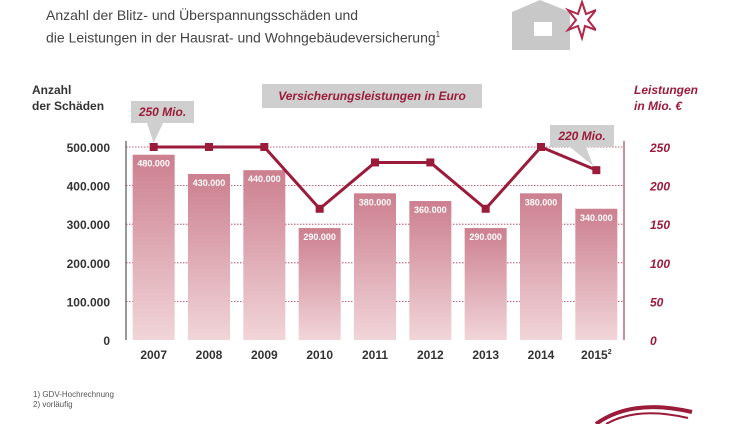 The width and height of the screenshot is (746, 424). I want to click on footnotes: 1) GDV-Hochrechnung 2) vorläufig, so click(73, 400).